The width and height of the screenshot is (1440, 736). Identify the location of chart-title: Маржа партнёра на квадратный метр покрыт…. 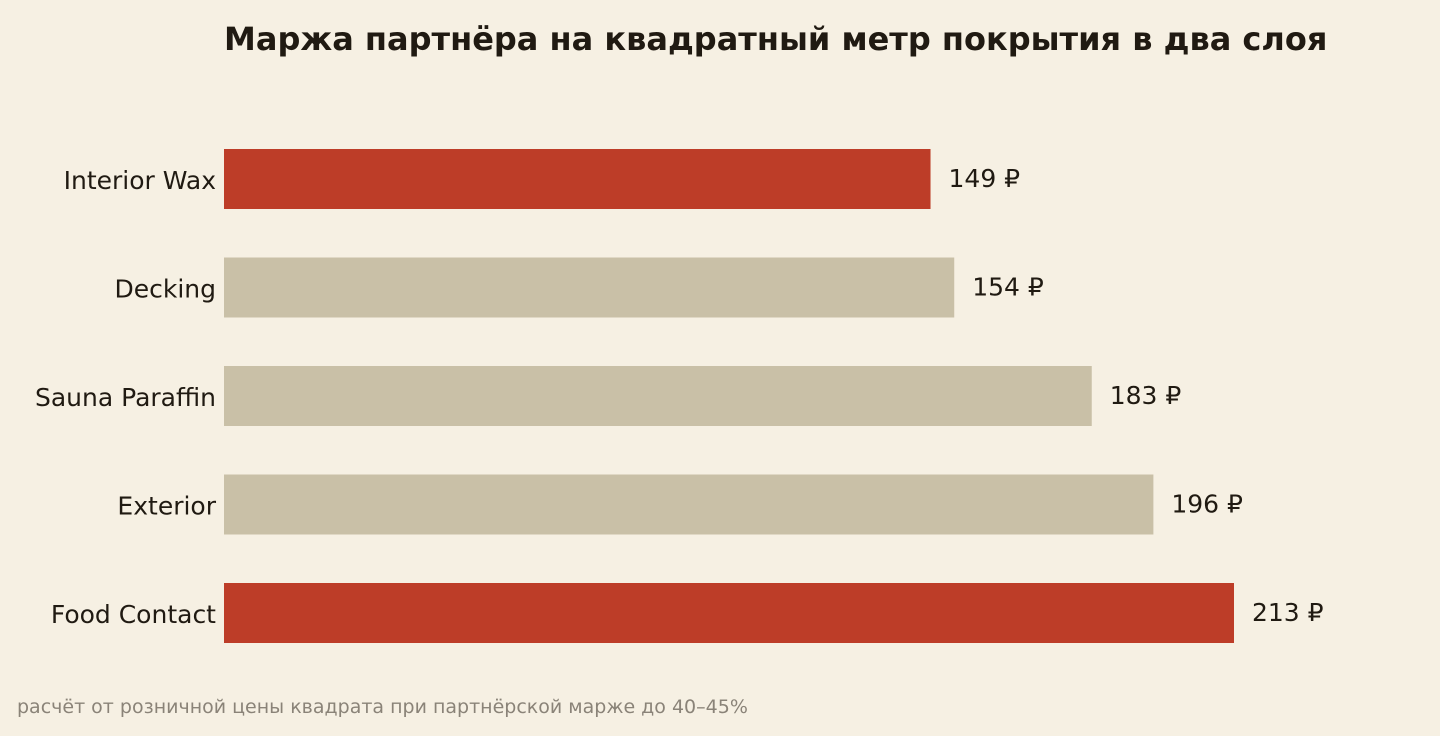
(776, 39).